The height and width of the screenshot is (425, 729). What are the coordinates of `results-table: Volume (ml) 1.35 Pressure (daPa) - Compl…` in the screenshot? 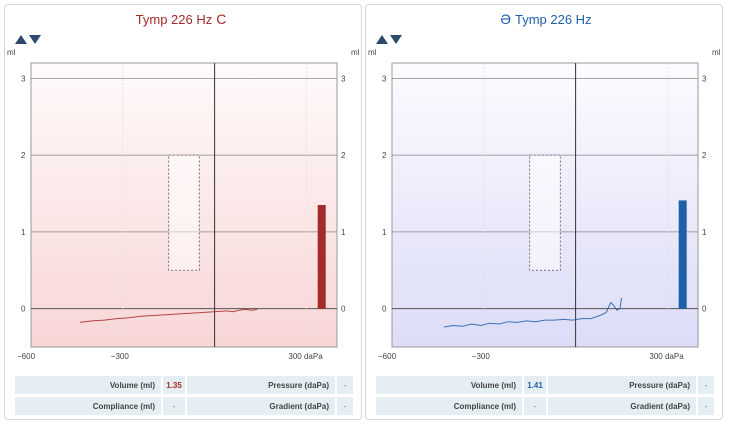 It's located at (184, 397).